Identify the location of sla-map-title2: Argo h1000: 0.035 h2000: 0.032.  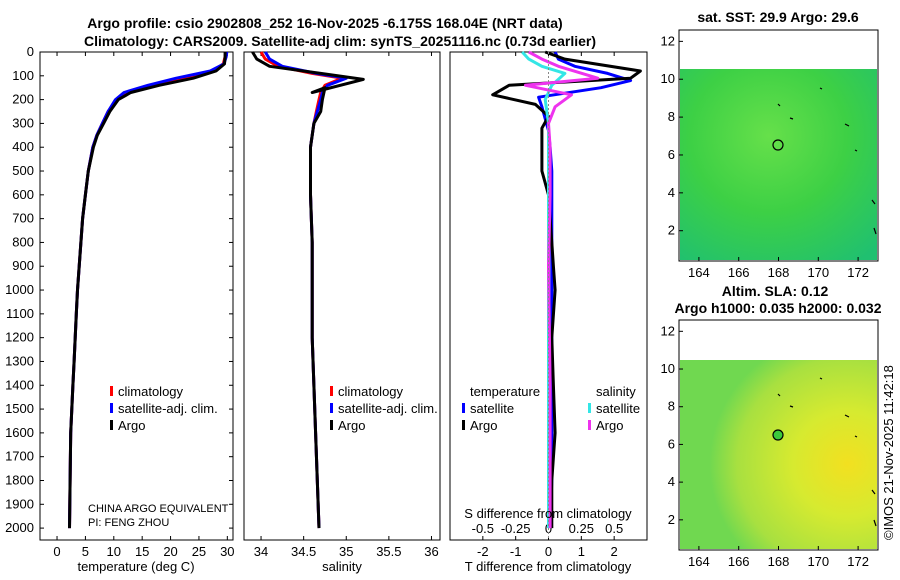
(777, 308).